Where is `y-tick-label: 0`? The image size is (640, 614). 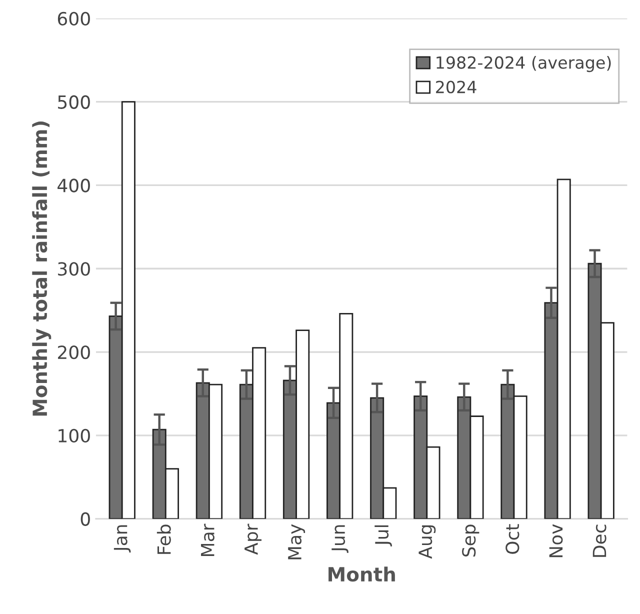 y-tick-label: 0 is located at coordinates (85, 519).